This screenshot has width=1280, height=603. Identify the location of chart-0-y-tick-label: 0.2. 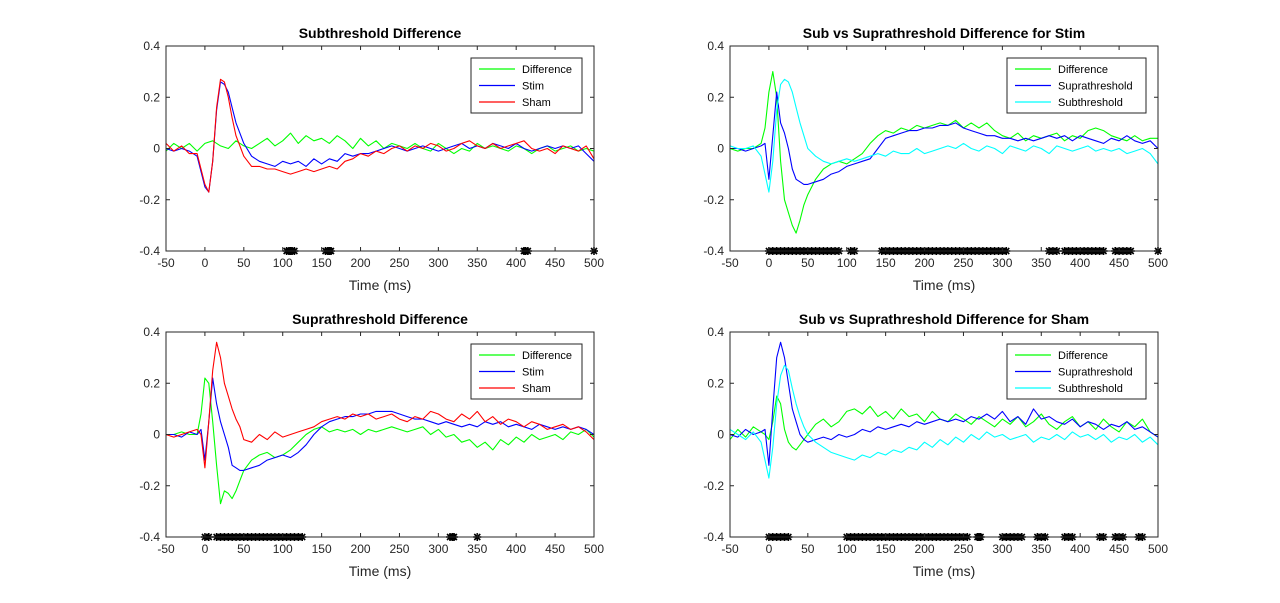
(151, 97).